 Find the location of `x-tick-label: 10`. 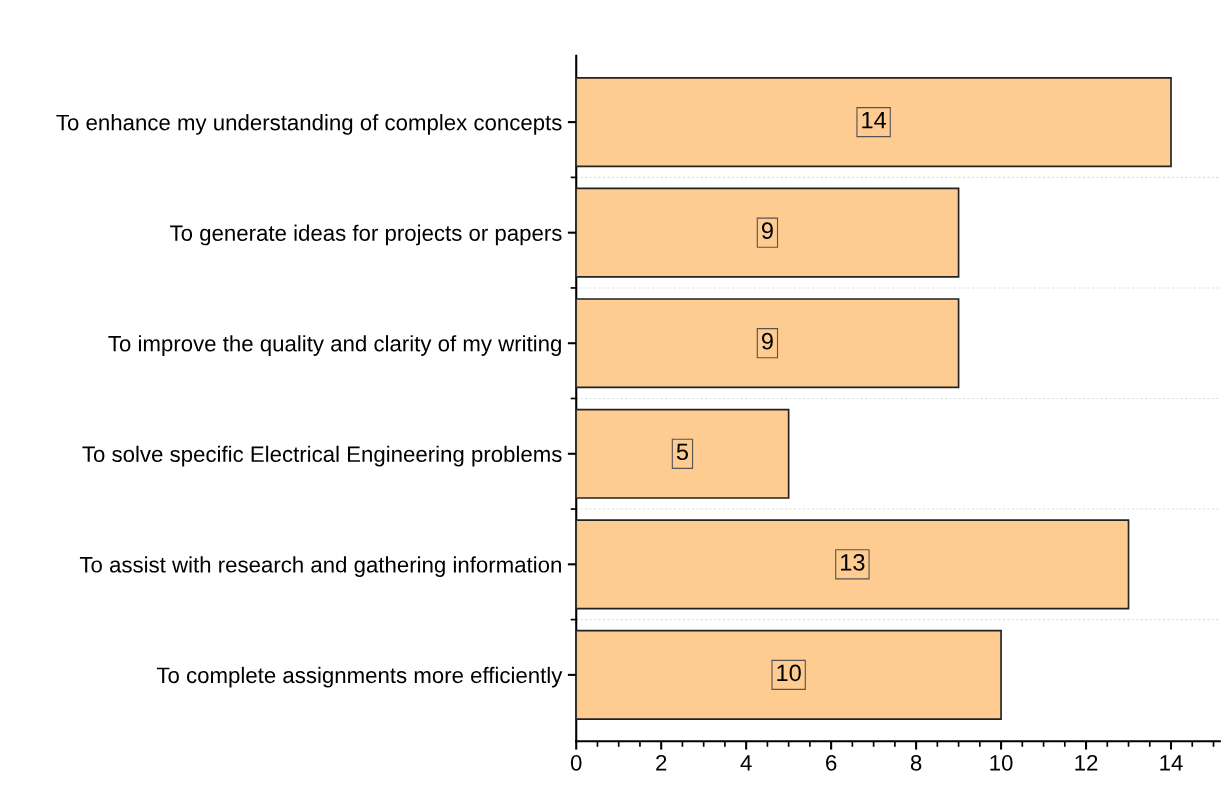

x-tick-label: 10 is located at coordinates (1001, 762).